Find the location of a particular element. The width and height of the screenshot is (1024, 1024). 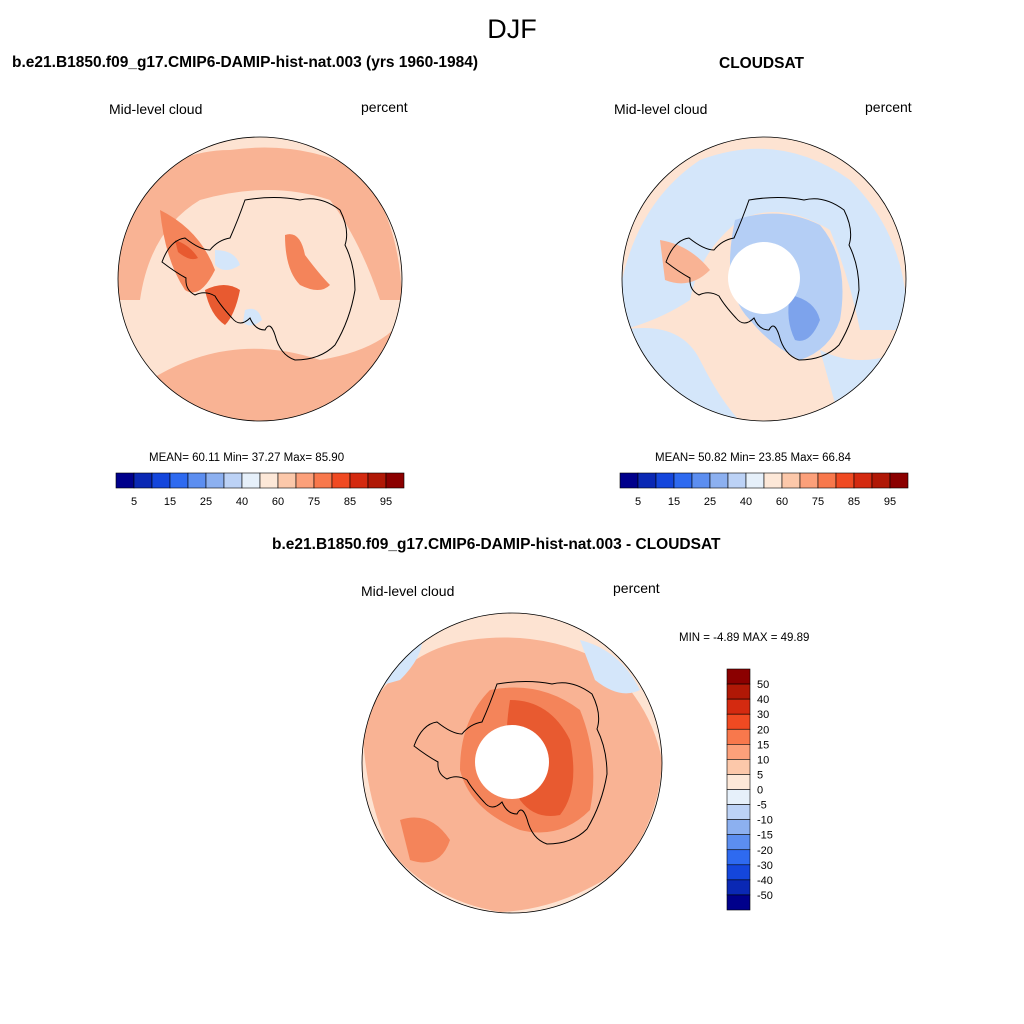

panel1-polar-map is located at coordinates (260, 279).